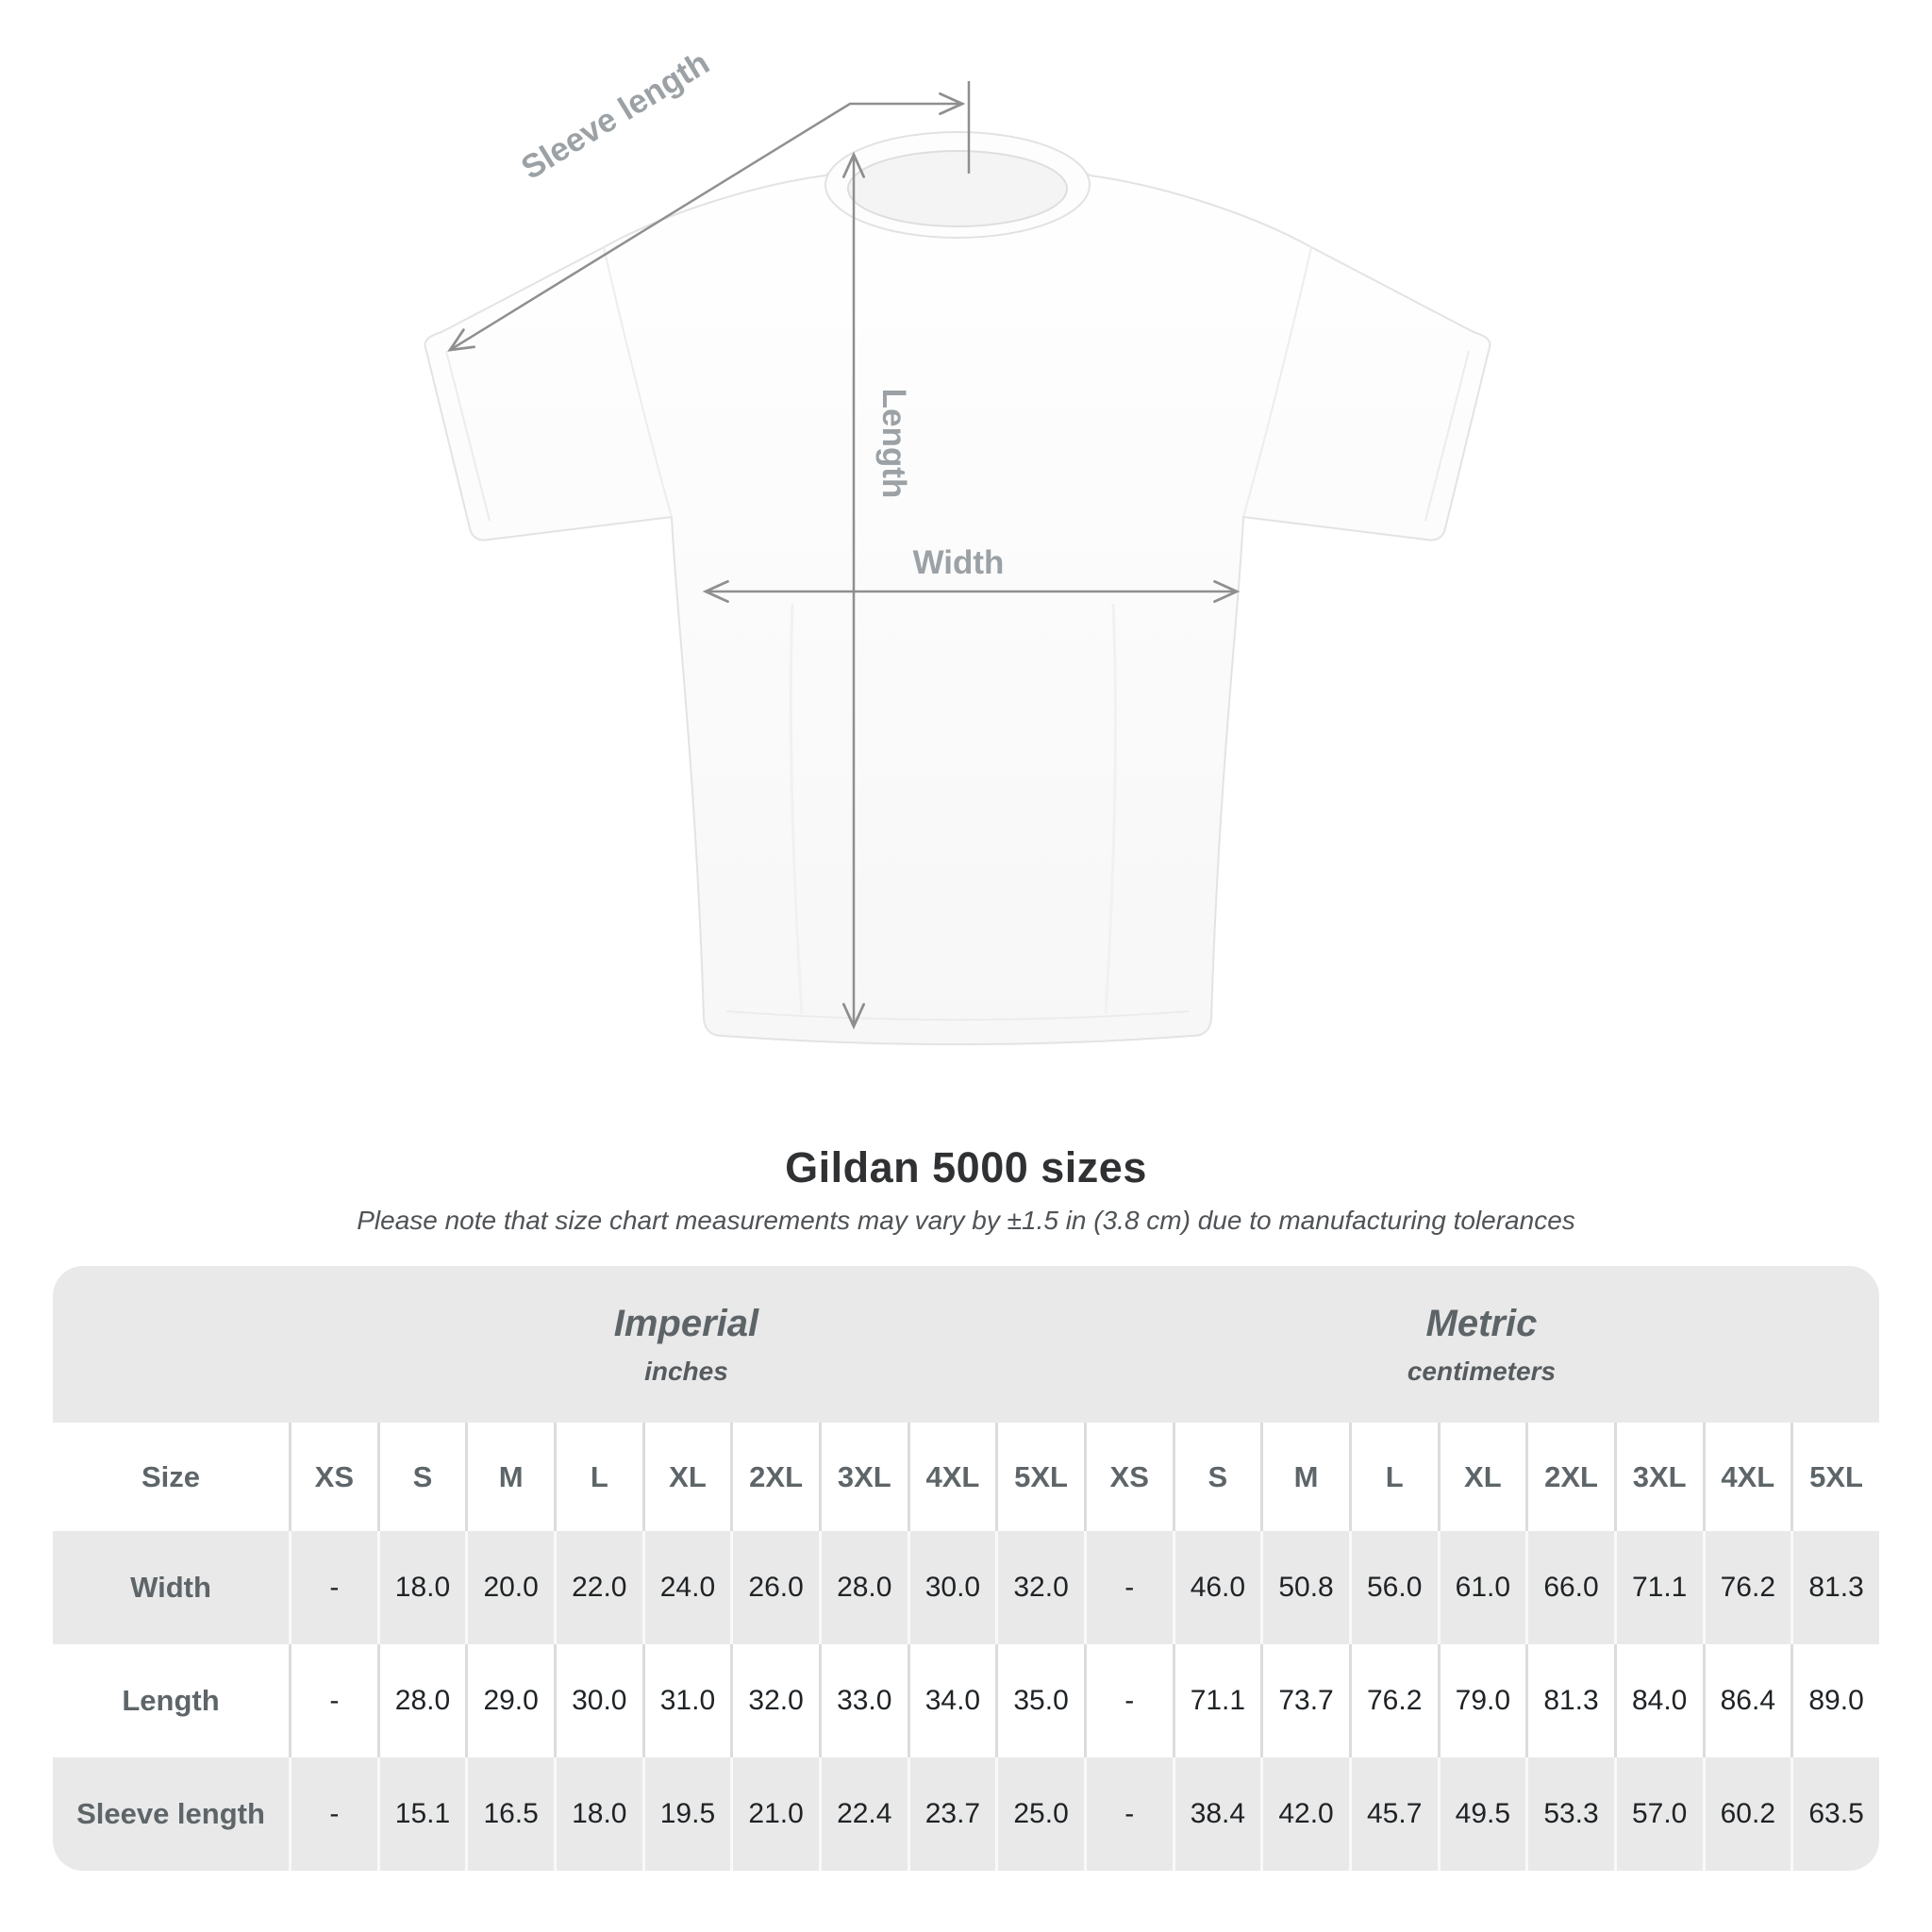 This screenshot has height=1932, width=1932. Describe the element at coordinates (598, 1588) in the screenshot. I see `cell-imperial-width-3: 22.0` at that location.